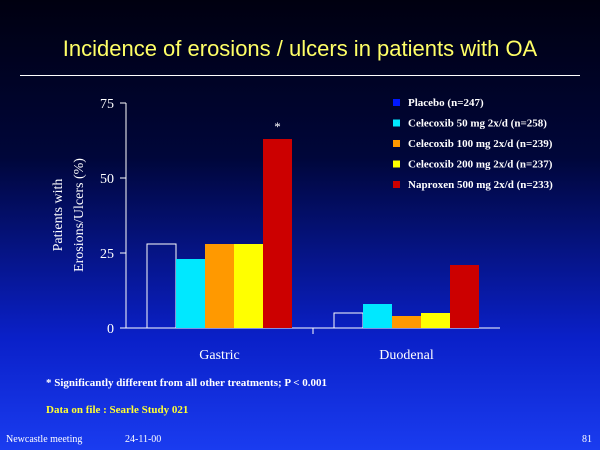  I want to click on y-tick-label: 50, so click(107, 179).